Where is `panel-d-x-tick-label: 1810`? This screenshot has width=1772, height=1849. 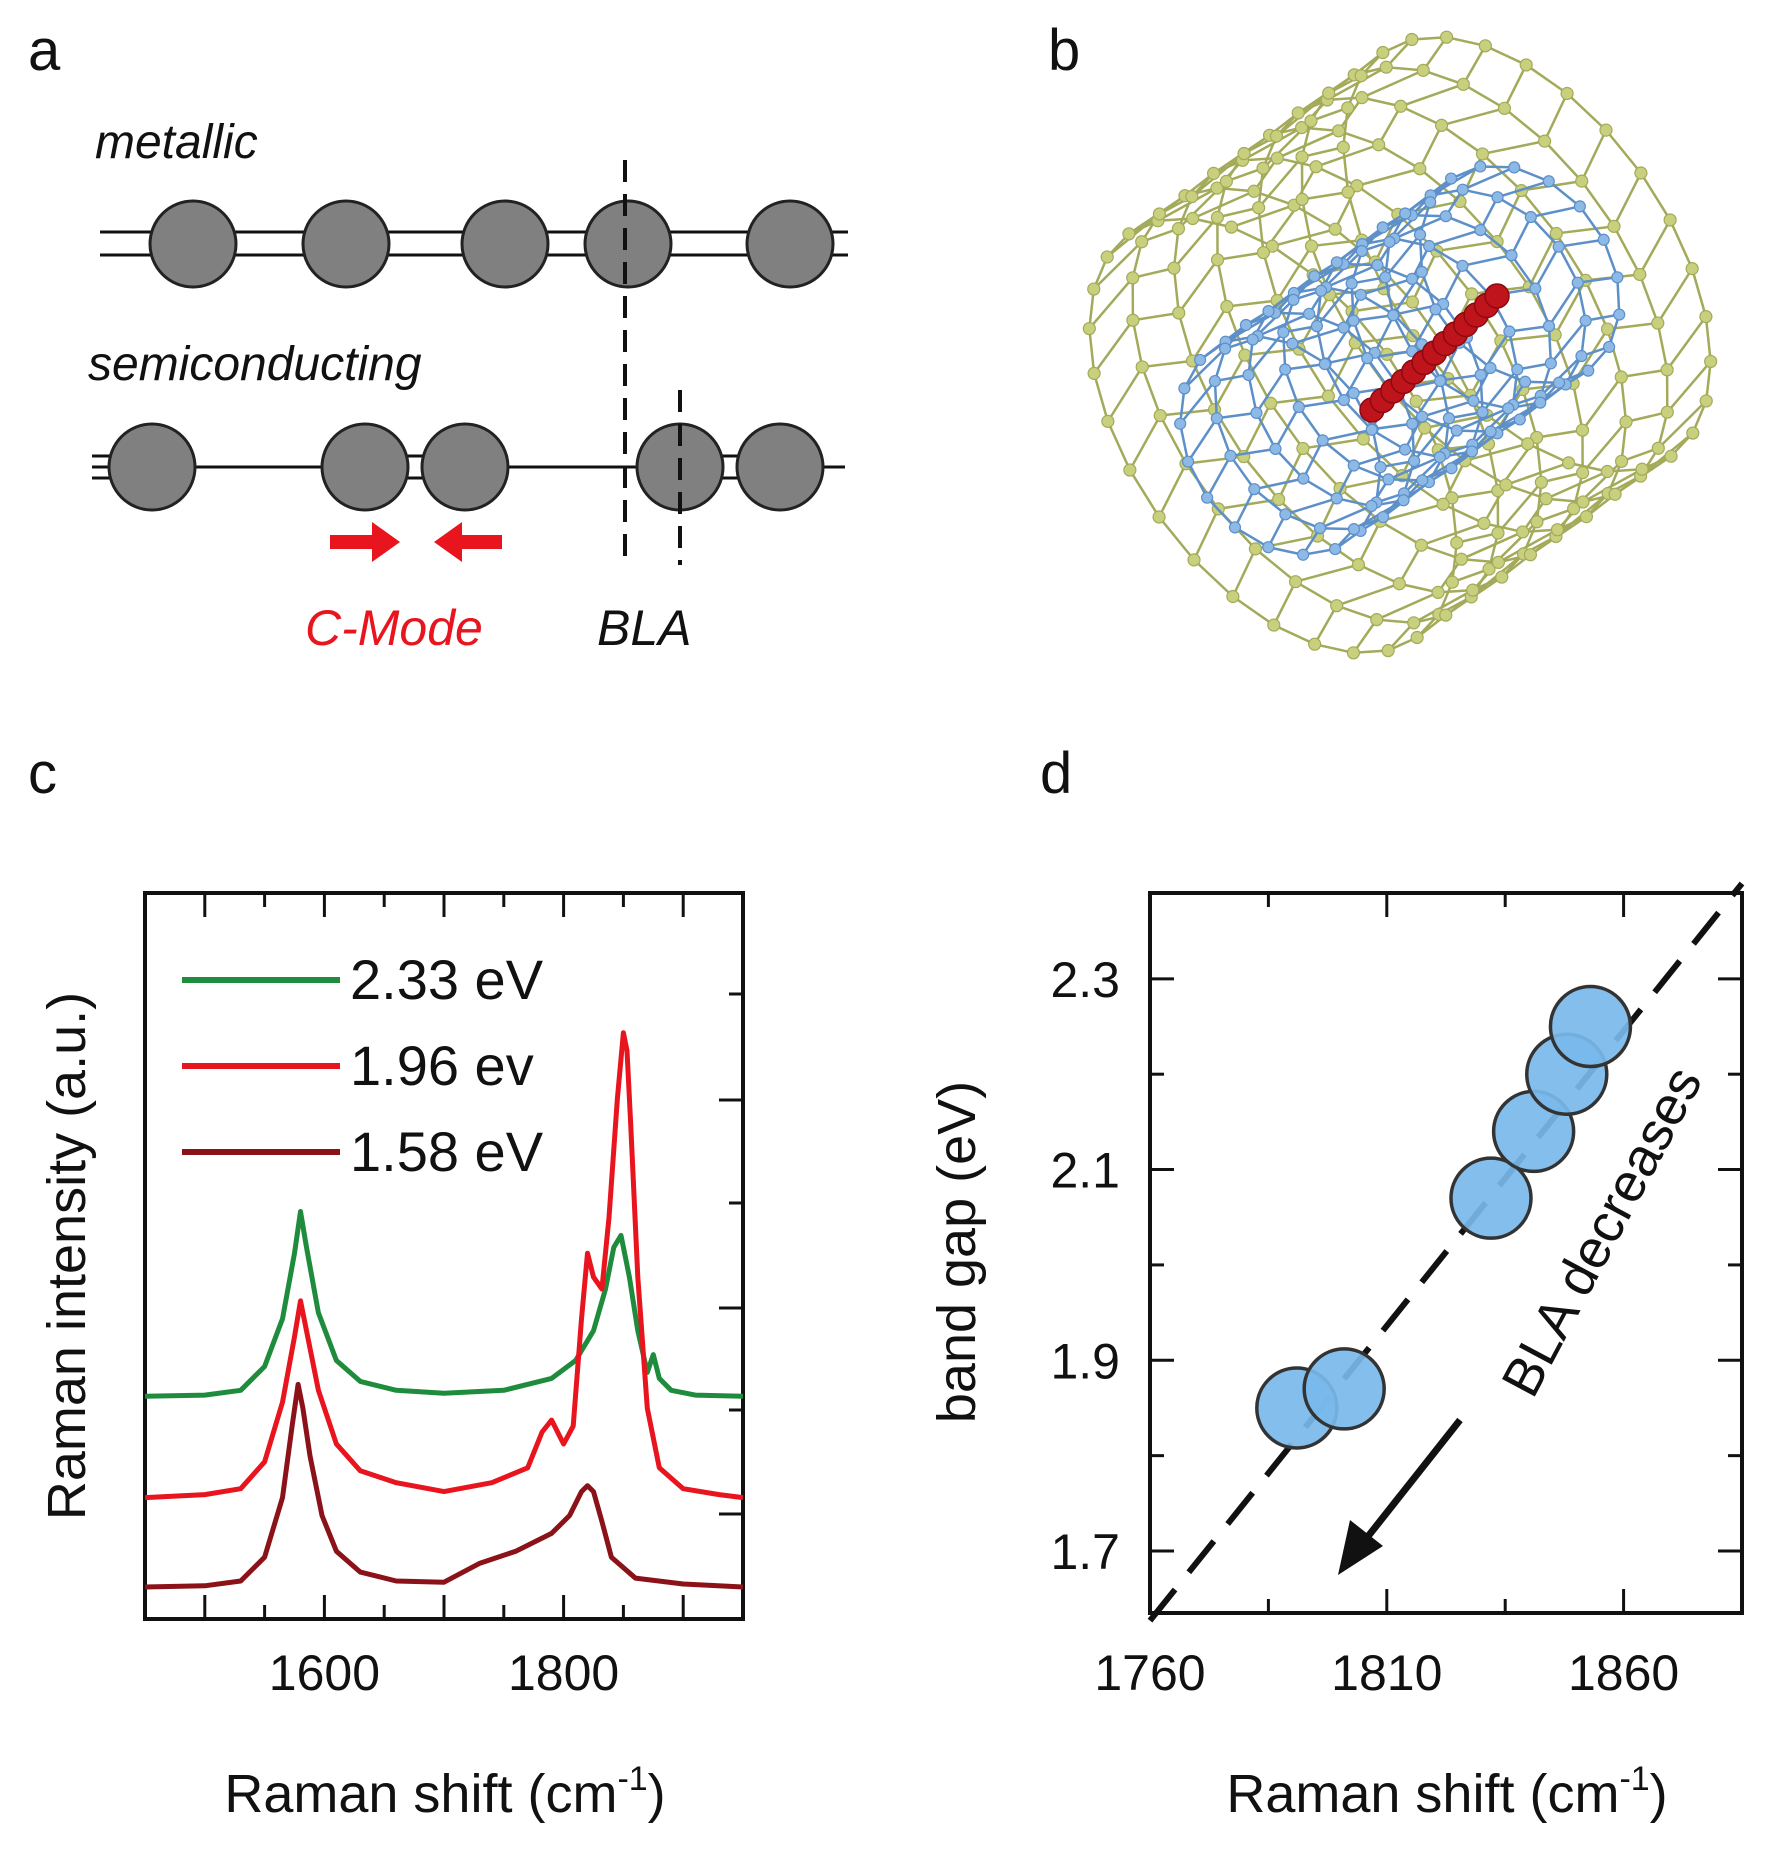
panel-d-x-tick-label: 1810 is located at coordinates (1386, 1673).